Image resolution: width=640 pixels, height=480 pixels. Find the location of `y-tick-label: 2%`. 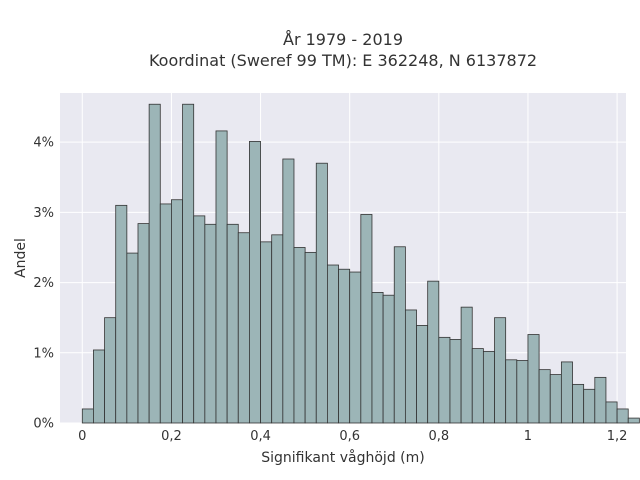

y-tick-label: 2% is located at coordinates (43, 283).